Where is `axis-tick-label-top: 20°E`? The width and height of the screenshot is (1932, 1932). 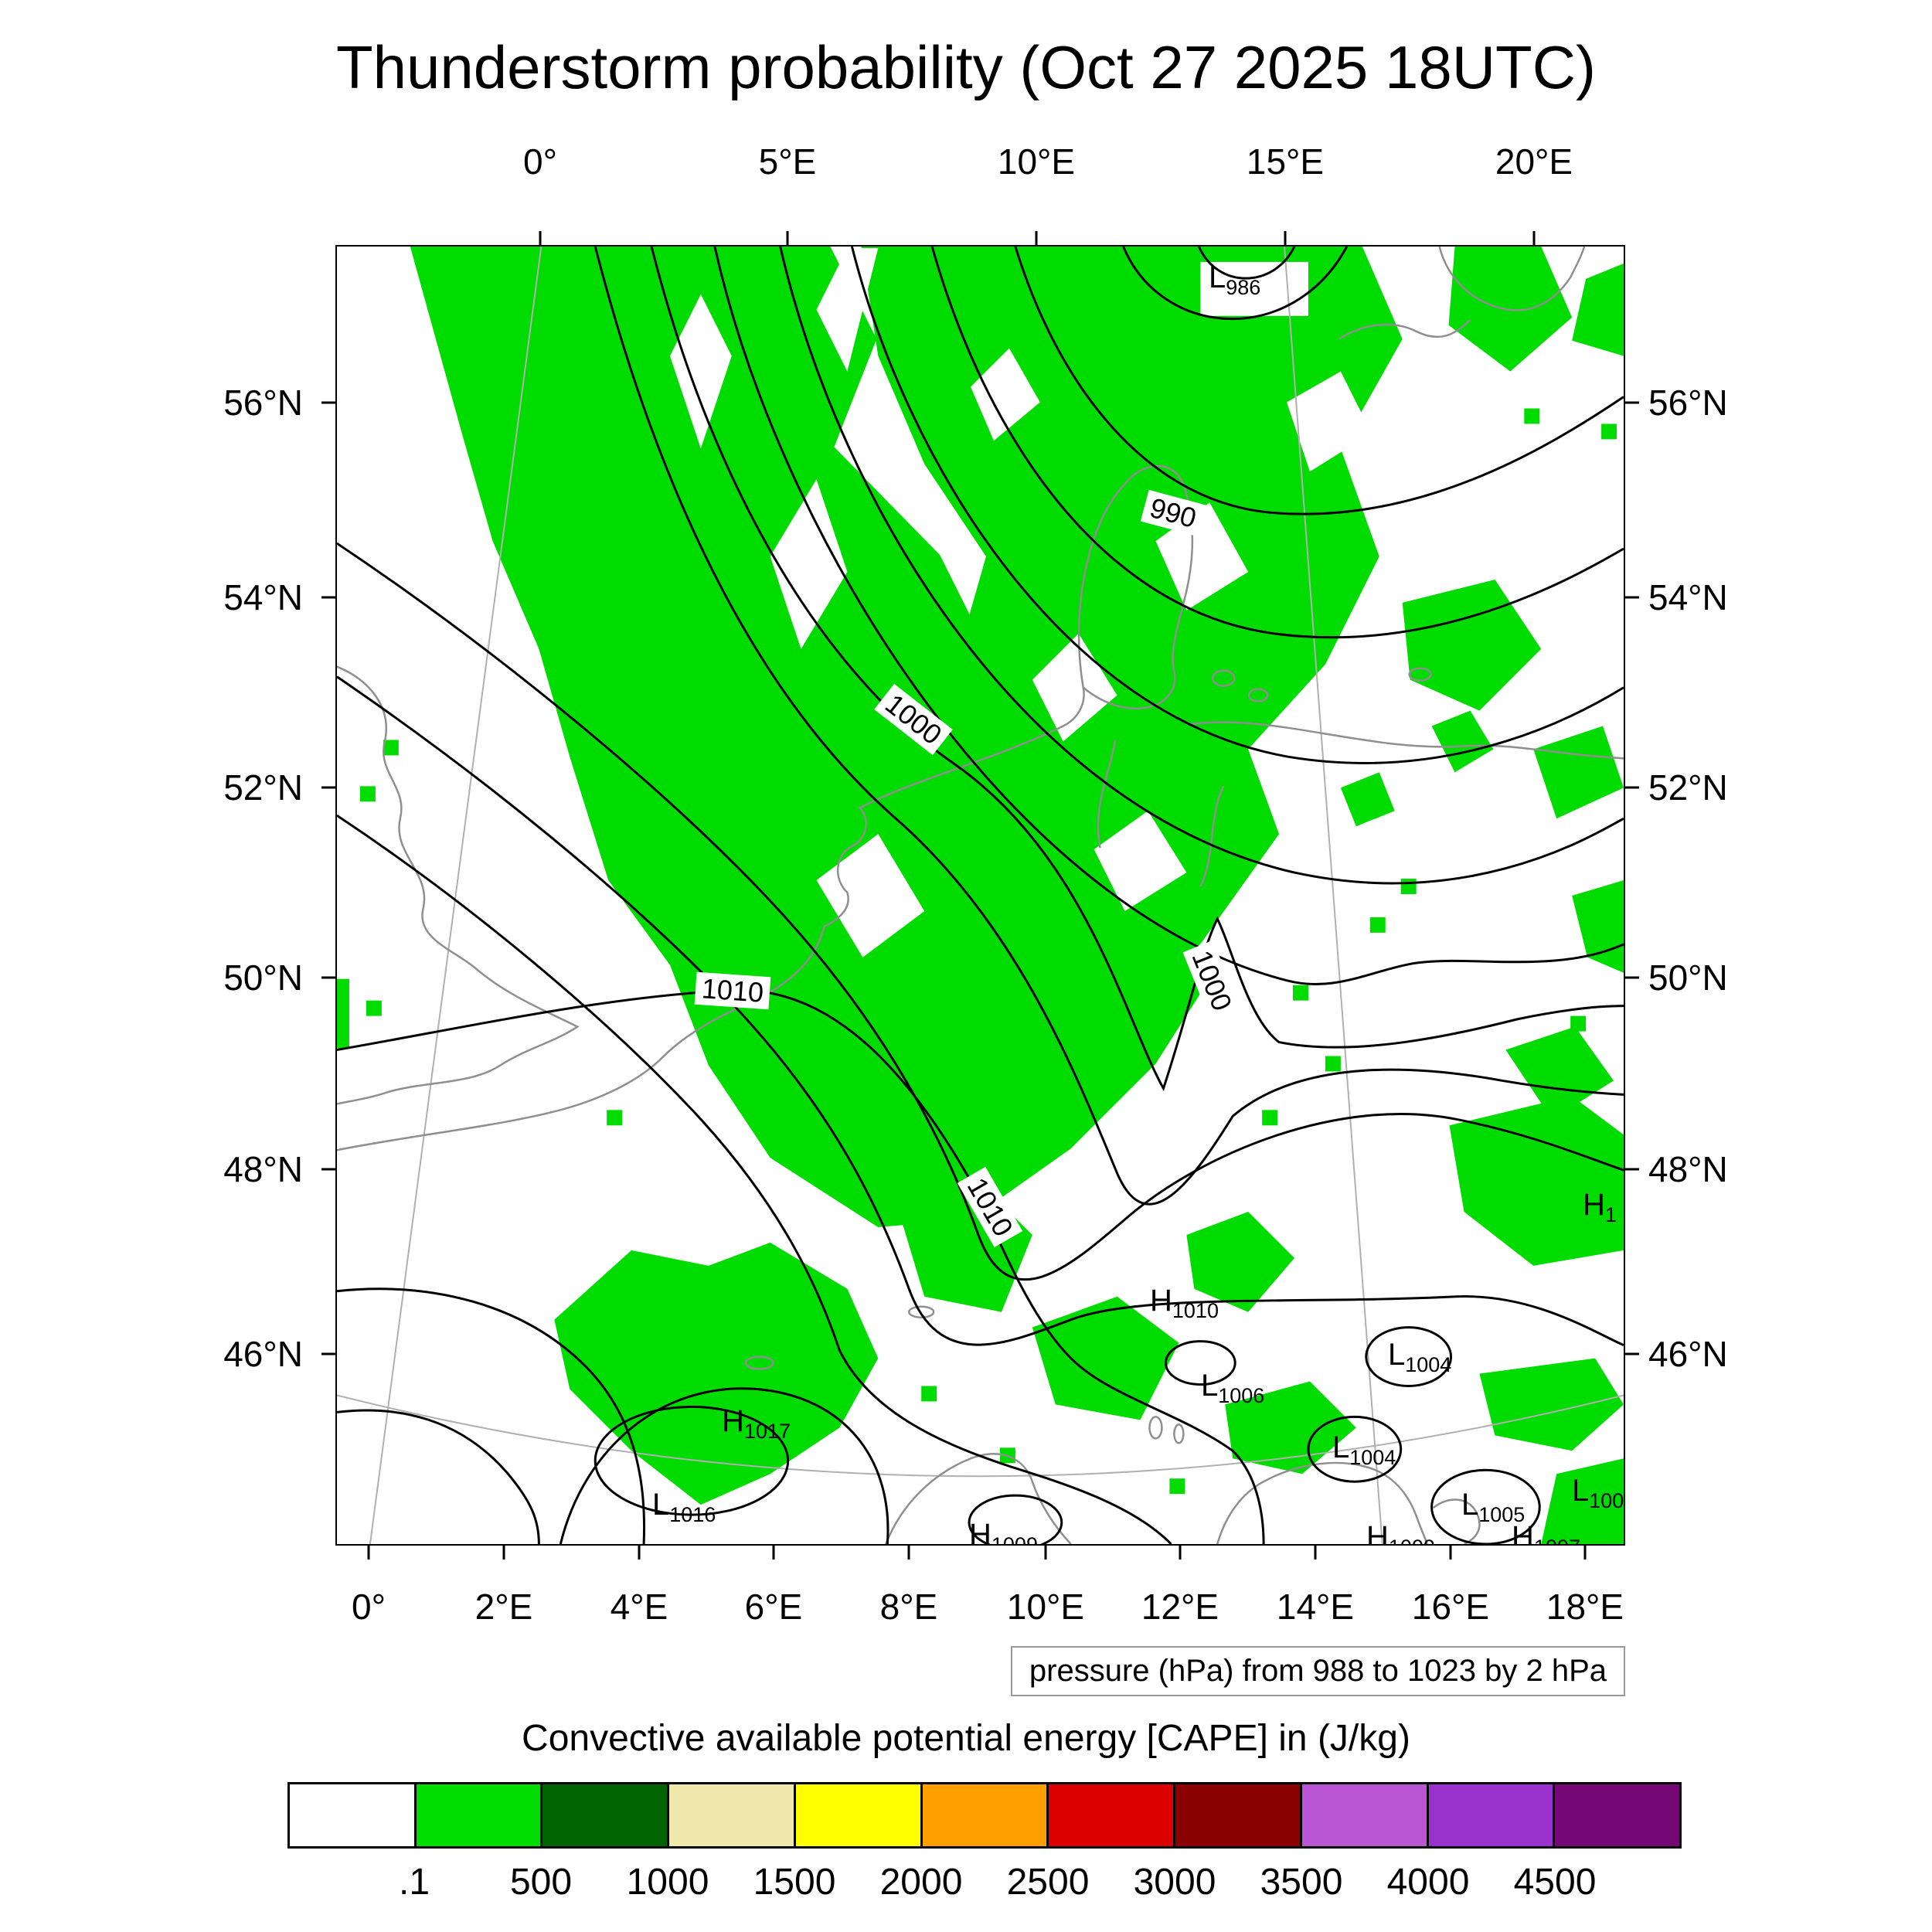
axis-tick-label-top: 20°E is located at coordinates (1534, 161).